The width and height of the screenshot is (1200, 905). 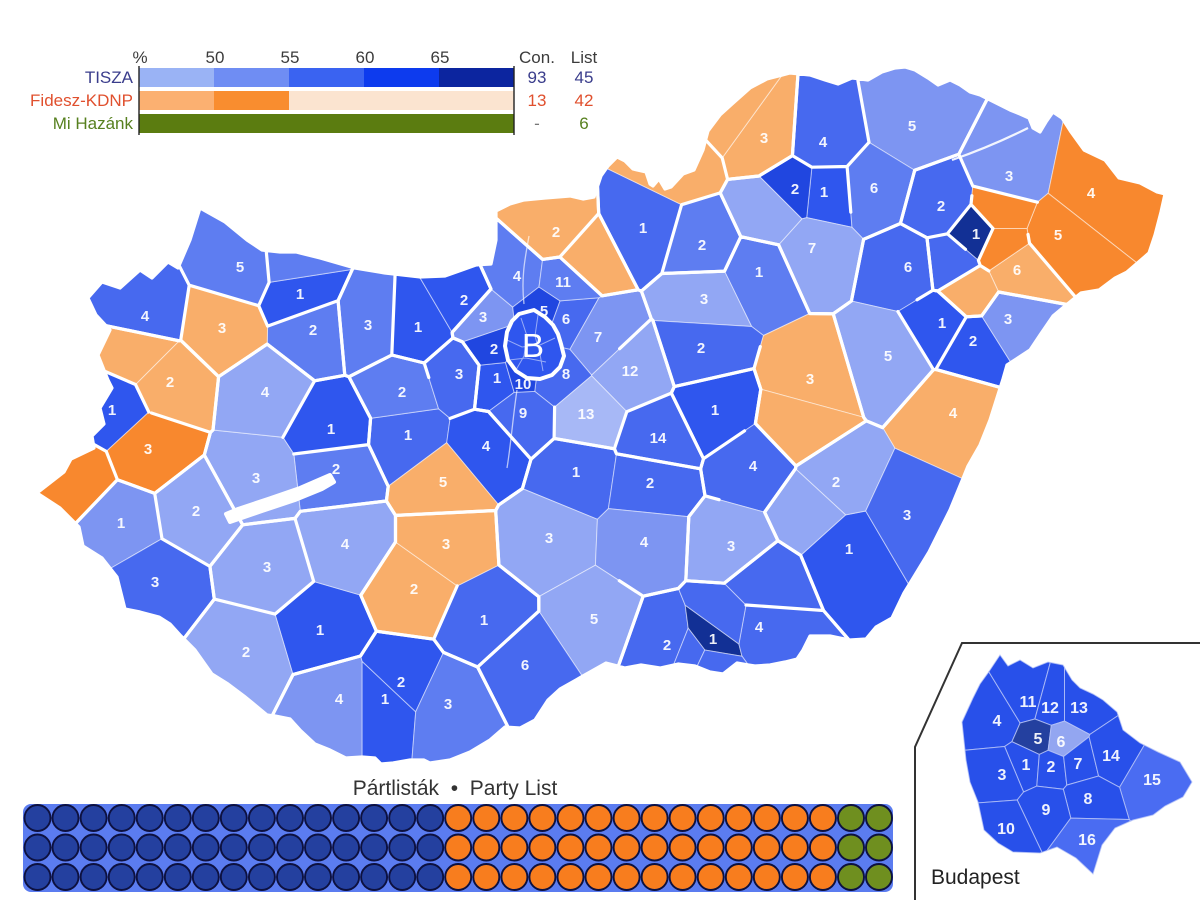 I want to click on svg-text: 15, so click(x=1152, y=780).